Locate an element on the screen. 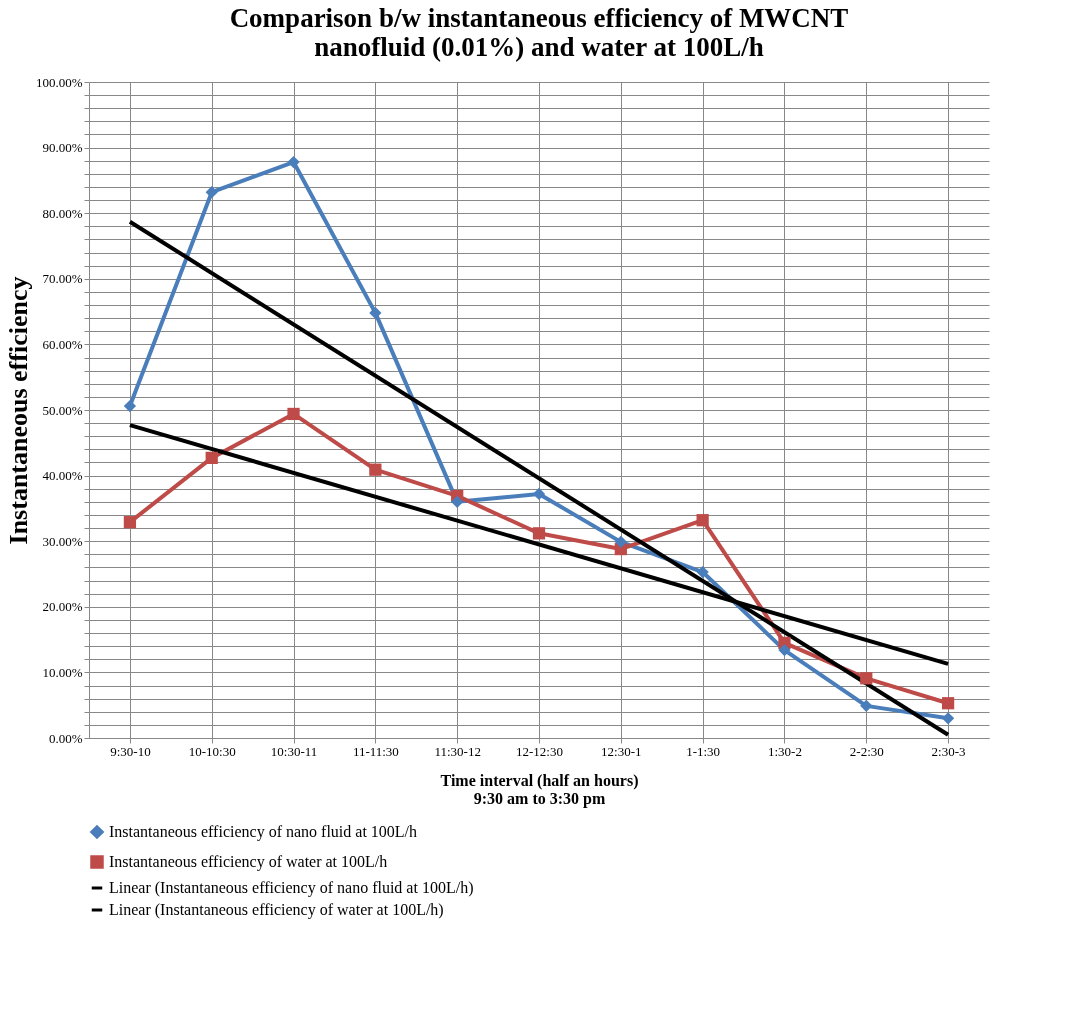 This screenshot has height=1013, width=1091. y-tick-label: 80.00% is located at coordinates (62, 213).